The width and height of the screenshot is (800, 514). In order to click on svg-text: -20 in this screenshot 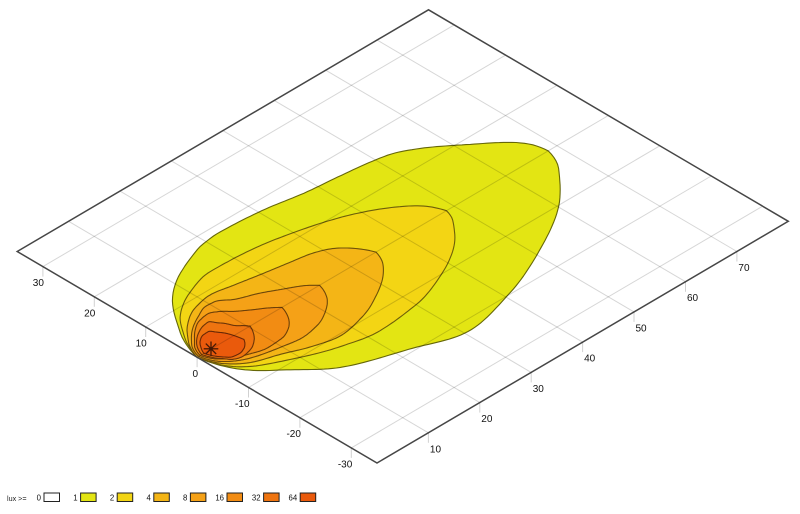, I will do `click(293, 434)`.